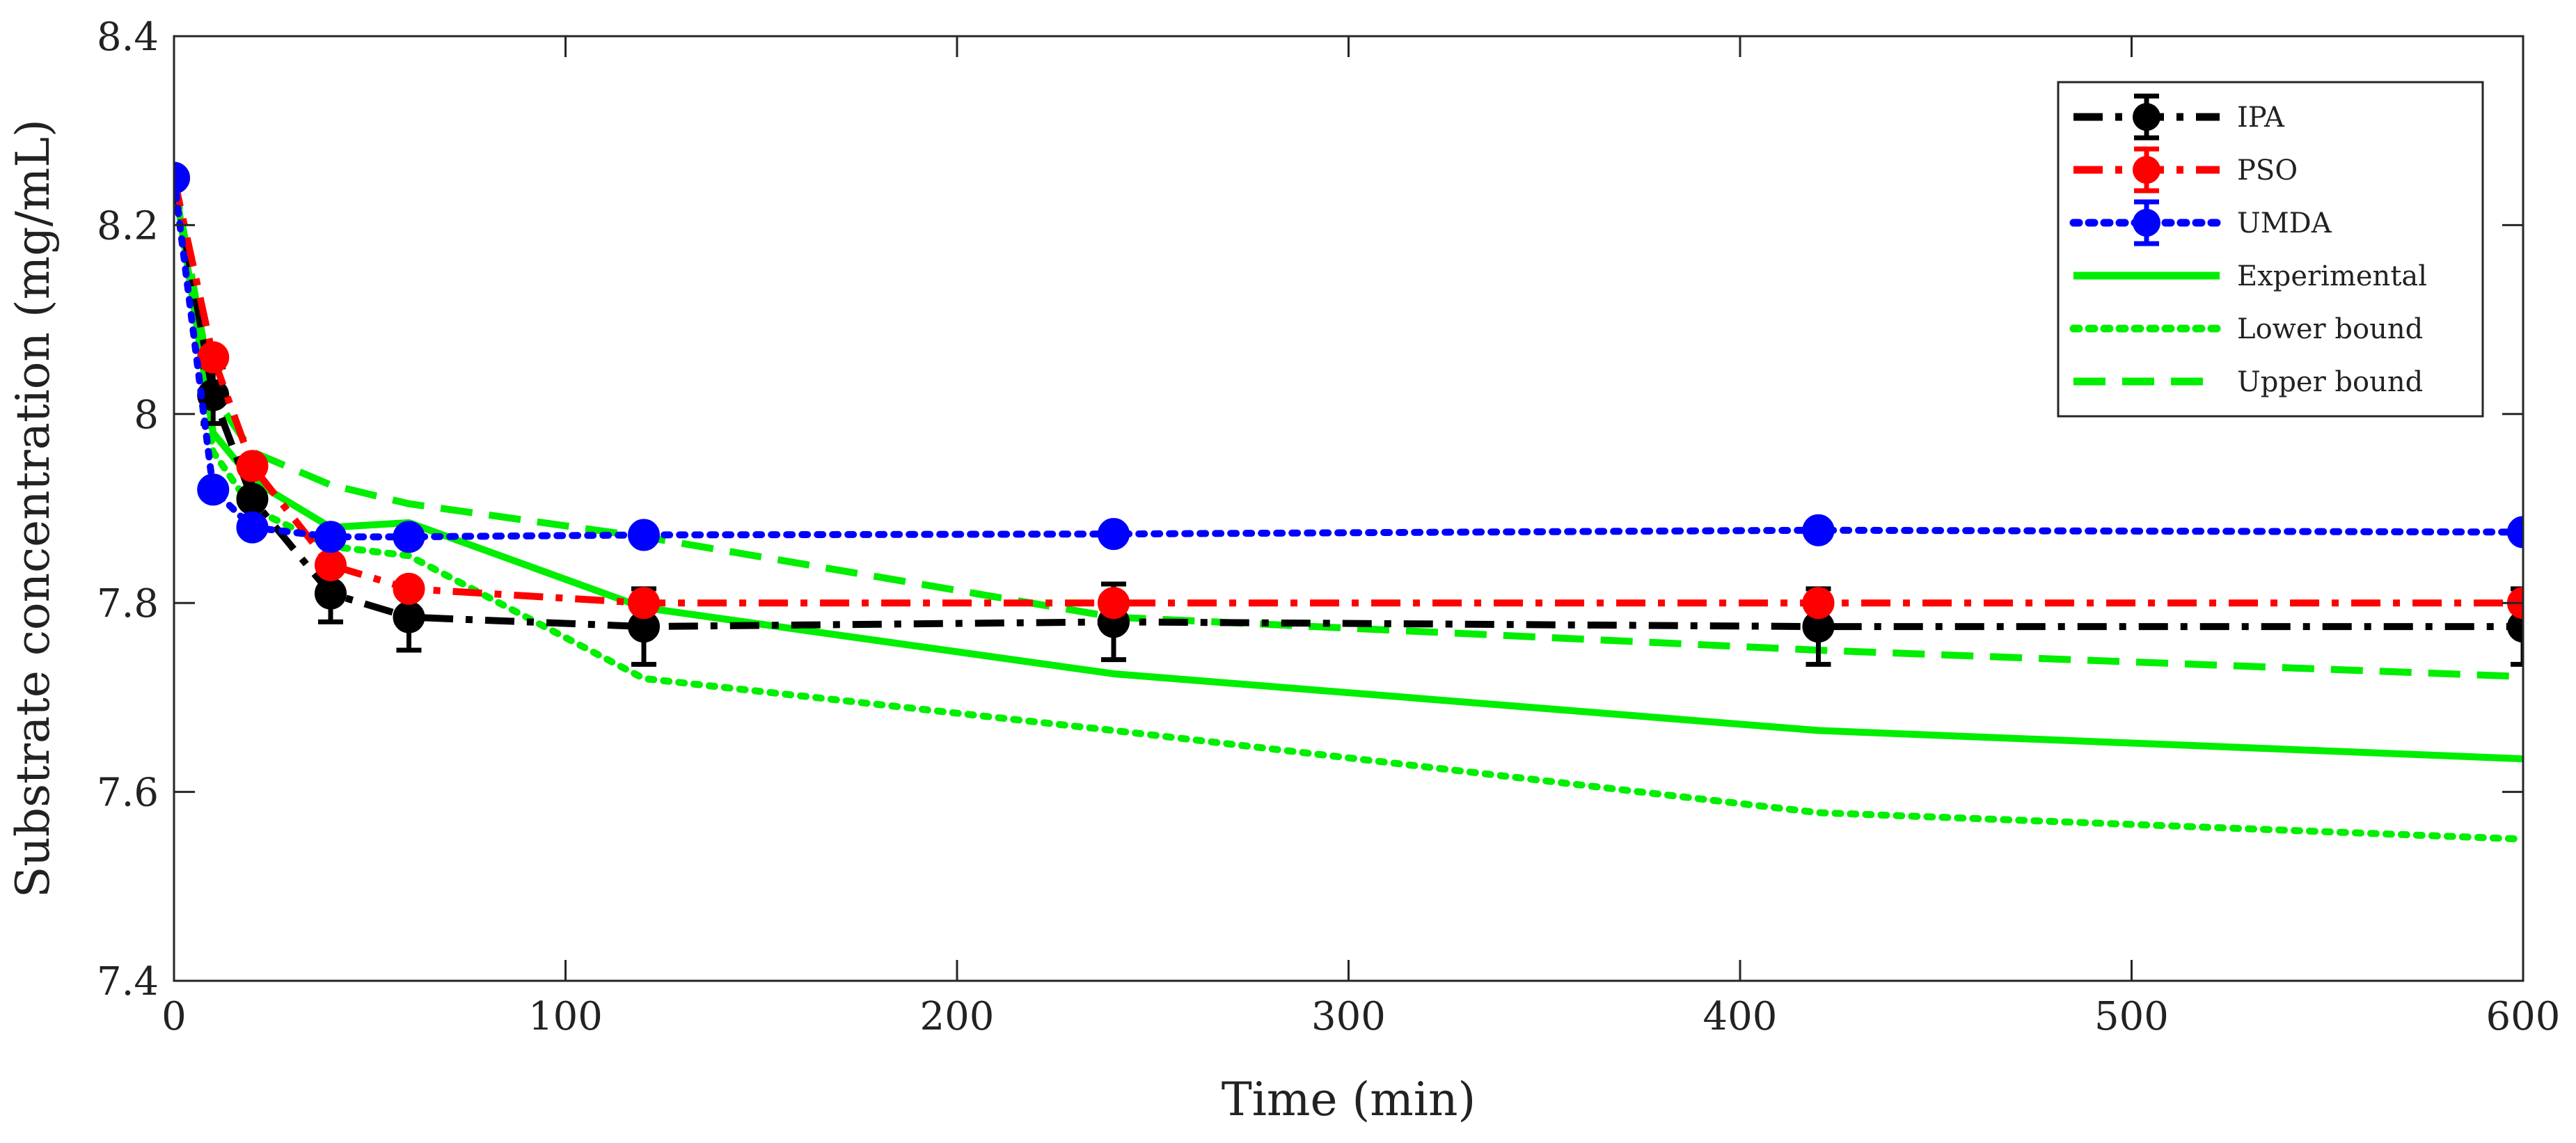  What do you see at coordinates (2330, 329) in the screenshot?
I see `legend-label: Lower bound` at bounding box center [2330, 329].